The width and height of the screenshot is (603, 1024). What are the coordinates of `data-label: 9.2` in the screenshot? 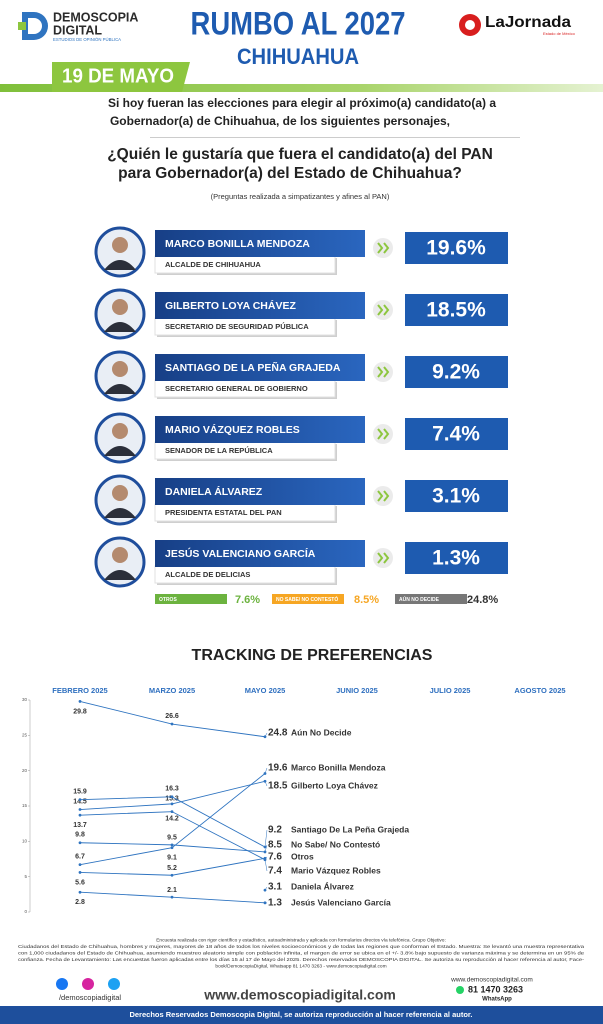 It's located at (275, 830).